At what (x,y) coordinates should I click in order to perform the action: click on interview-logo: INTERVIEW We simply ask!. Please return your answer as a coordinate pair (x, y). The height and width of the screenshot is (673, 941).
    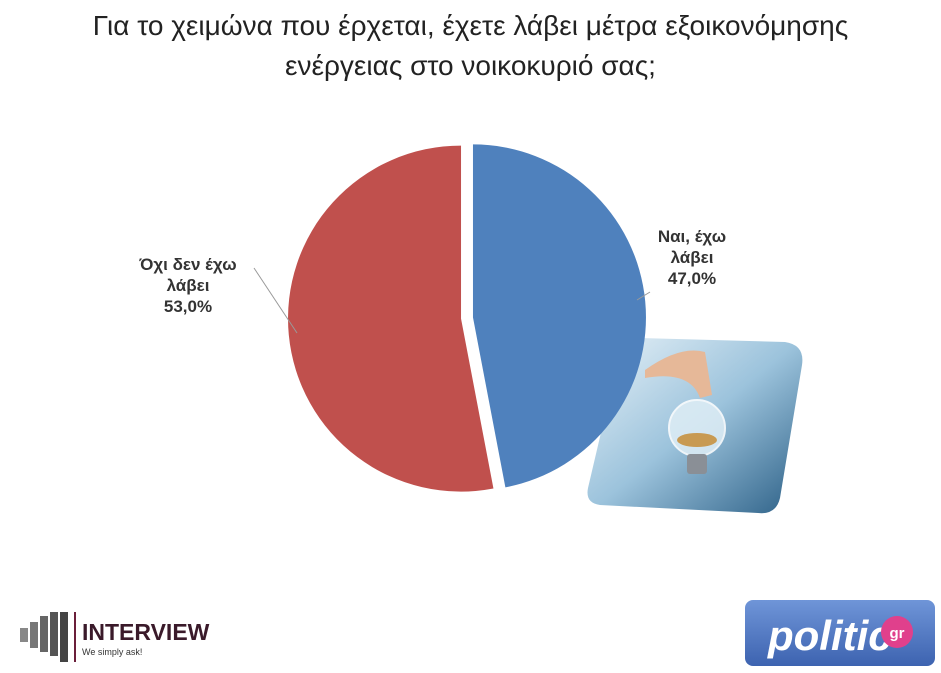
    Looking at the image, I should click on (115, 637).